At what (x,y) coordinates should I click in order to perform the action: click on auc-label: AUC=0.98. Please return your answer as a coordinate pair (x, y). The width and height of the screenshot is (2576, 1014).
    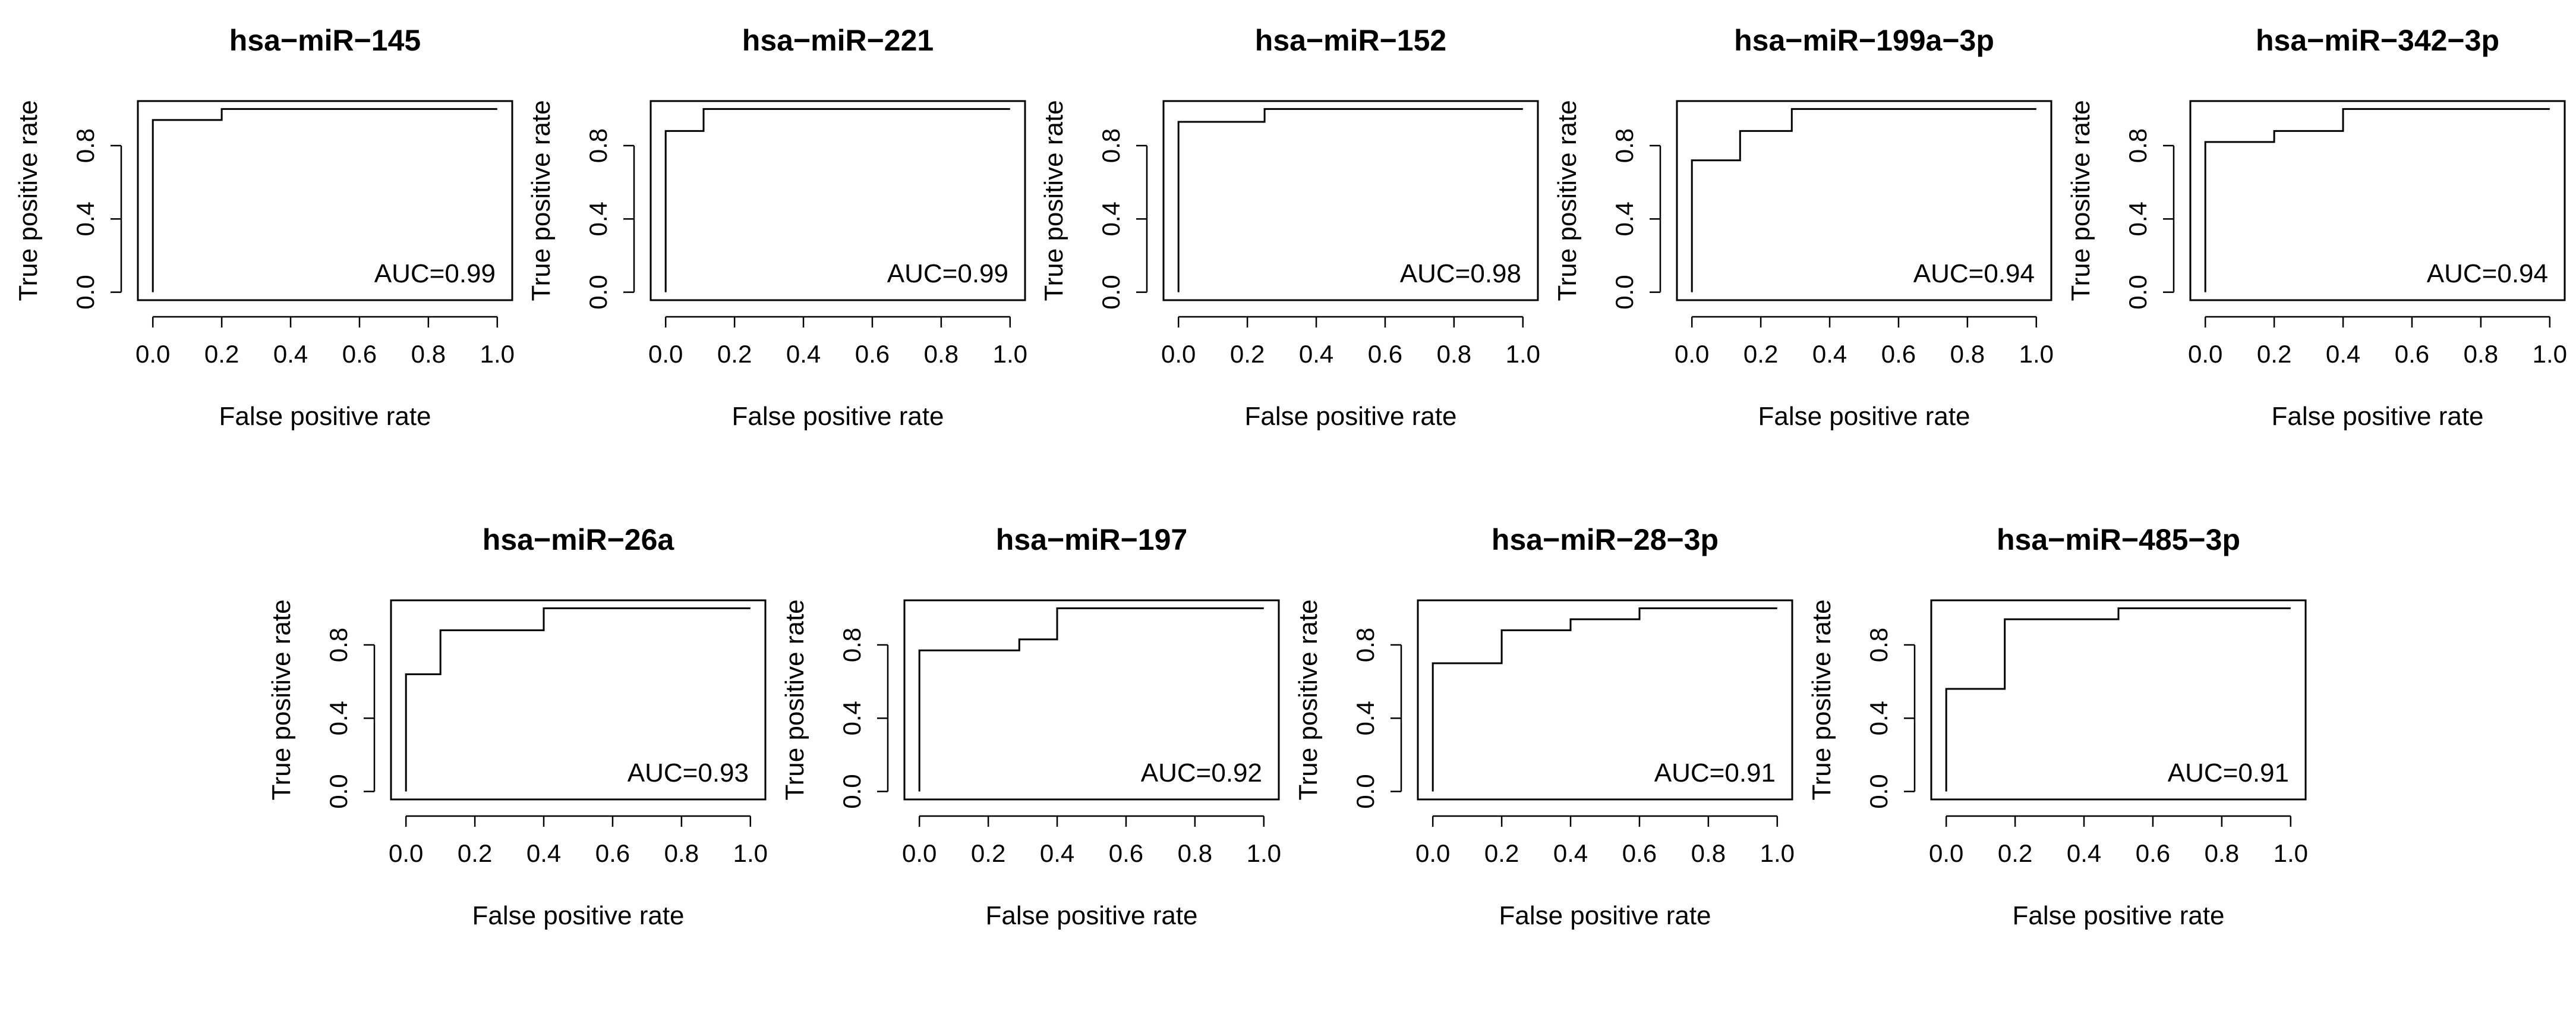
    Looking at the image, I should click on (1461, 273).